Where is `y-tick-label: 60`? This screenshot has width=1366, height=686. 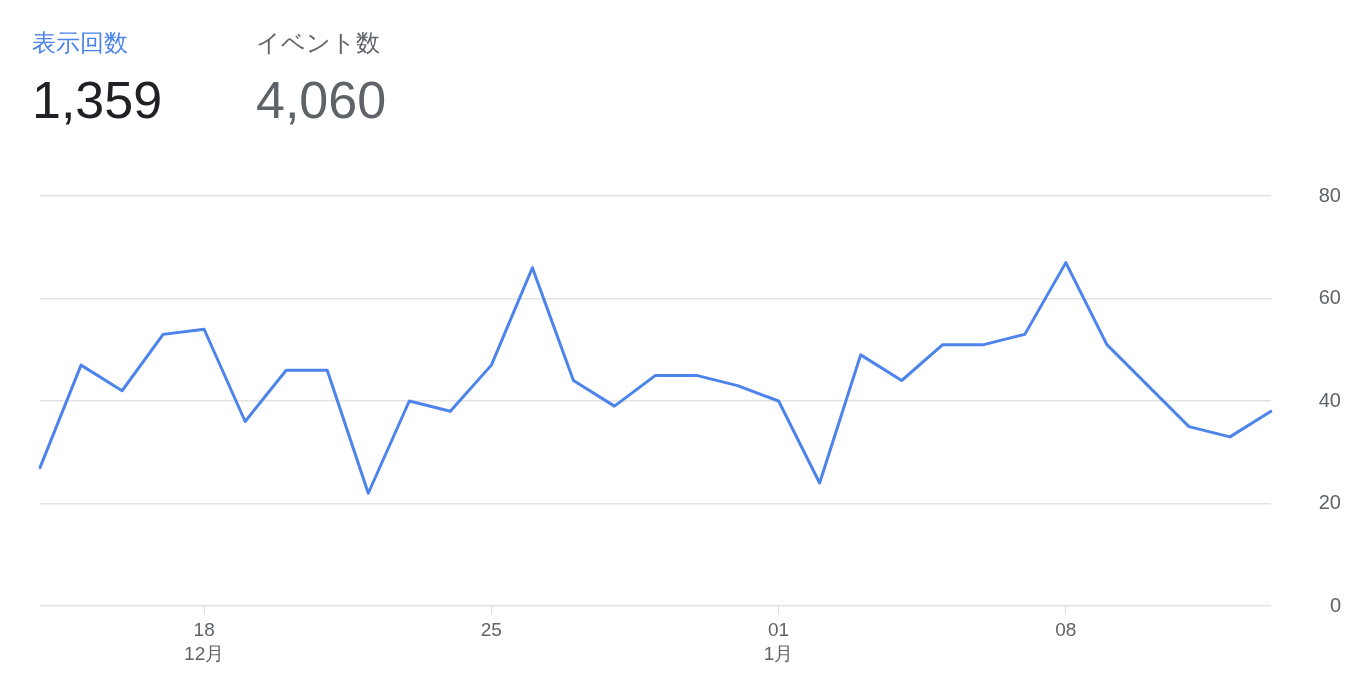 y-tick-label: 60 is located at coordinates (1329, 297).